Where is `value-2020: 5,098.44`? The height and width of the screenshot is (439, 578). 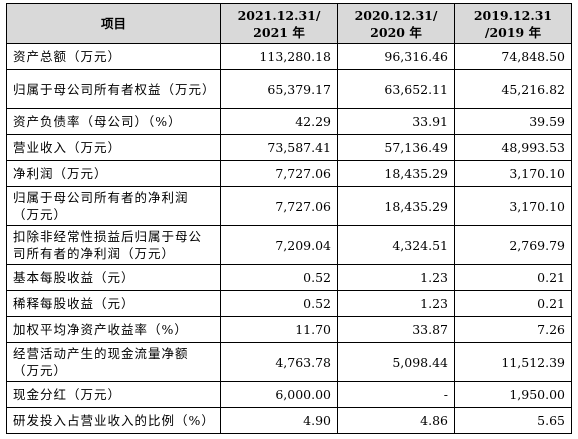
value-2020: 5,098.44 is located at coordinates (396, 362).